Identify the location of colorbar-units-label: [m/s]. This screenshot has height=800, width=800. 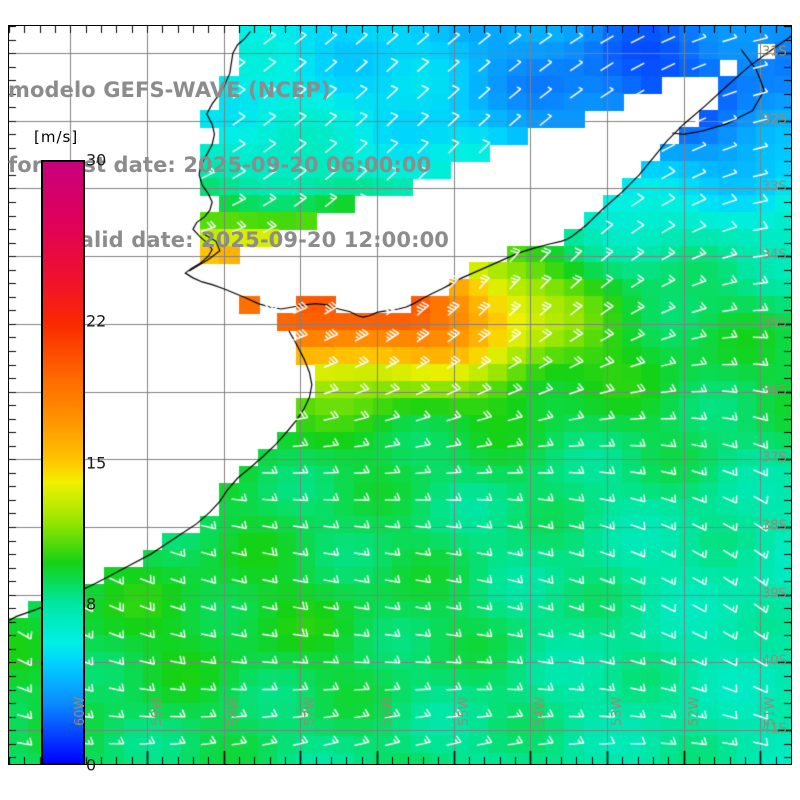
(56, 137).